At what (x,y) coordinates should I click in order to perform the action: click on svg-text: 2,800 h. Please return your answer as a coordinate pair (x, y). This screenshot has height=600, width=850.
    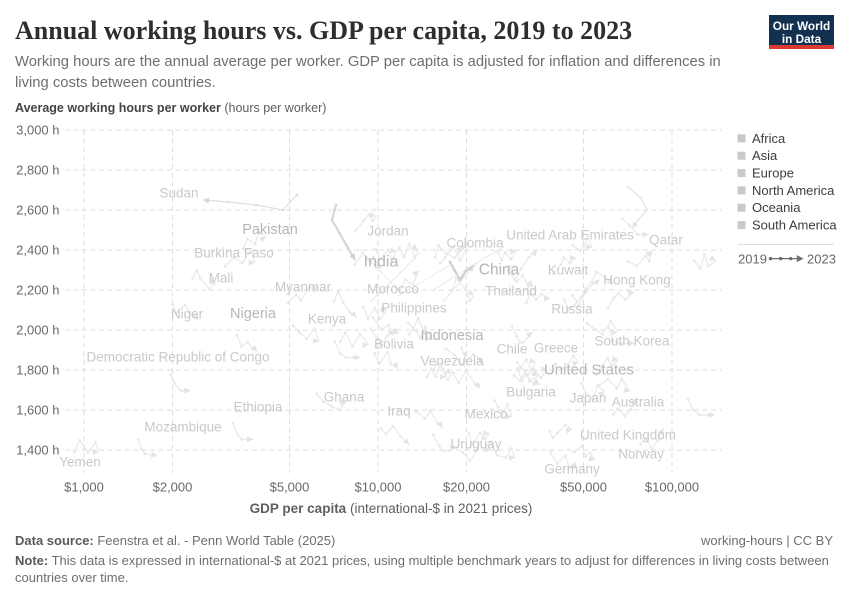
    Looking at the image, I should click on (37, 170).